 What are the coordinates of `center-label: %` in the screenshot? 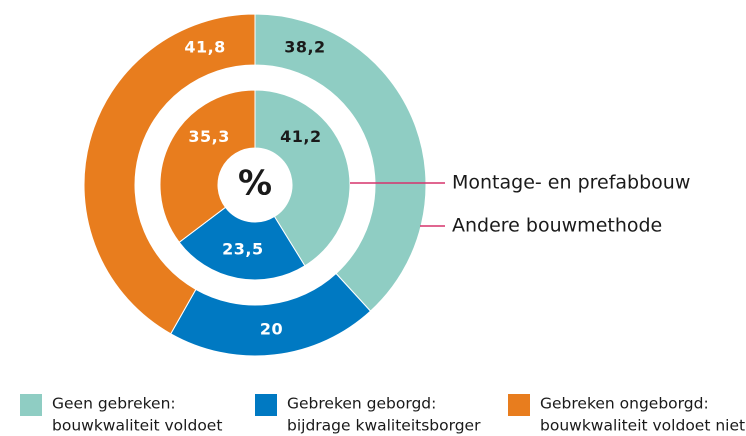 It's located at (255, 184).